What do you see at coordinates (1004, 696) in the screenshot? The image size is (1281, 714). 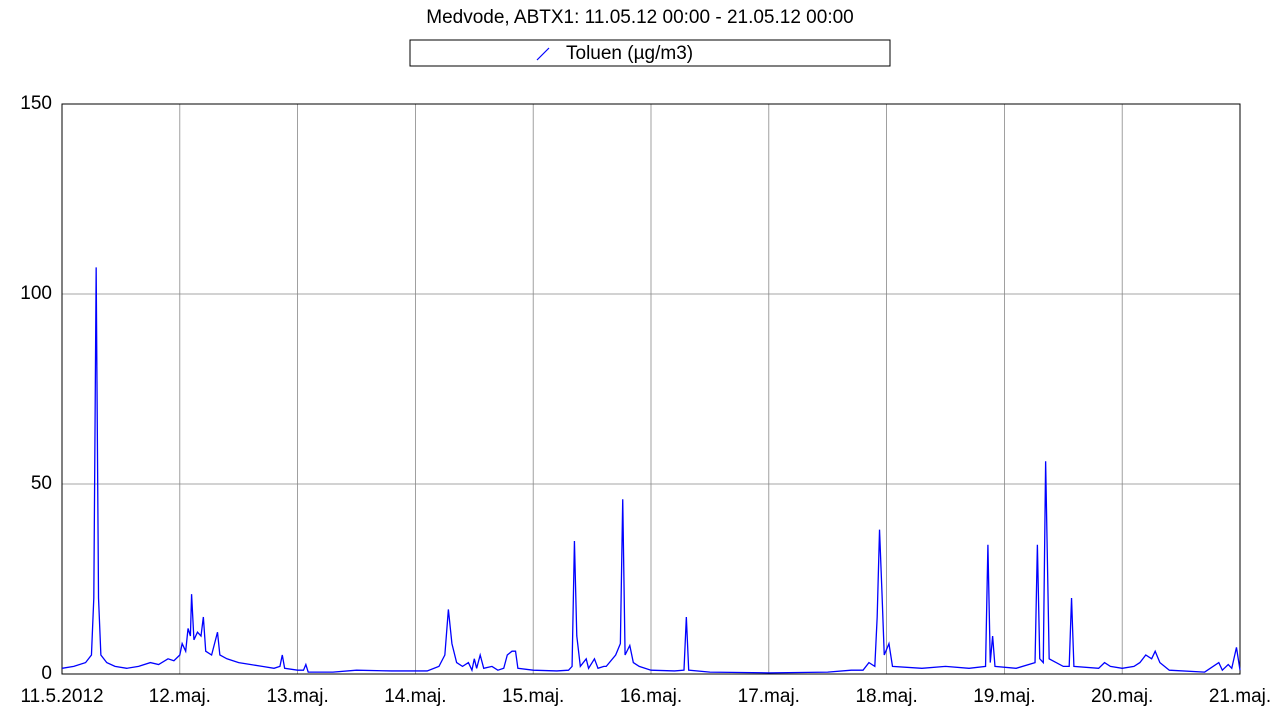 I see `x-tick-label: 19.maj.` at bounding box center [1004, 696].